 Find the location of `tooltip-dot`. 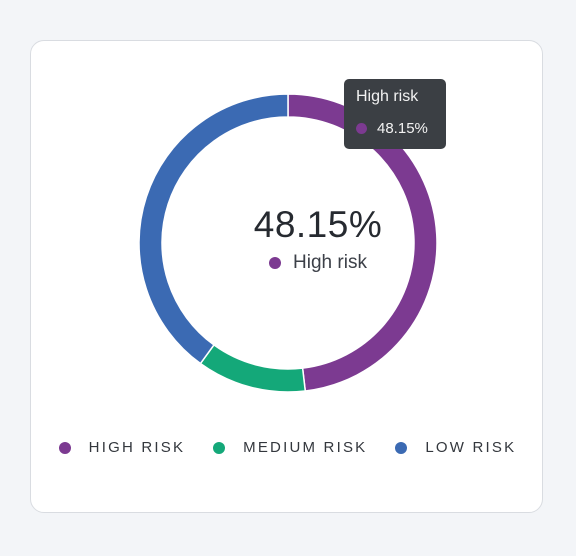

tooltip-dot is located at coordinates (361, 128).